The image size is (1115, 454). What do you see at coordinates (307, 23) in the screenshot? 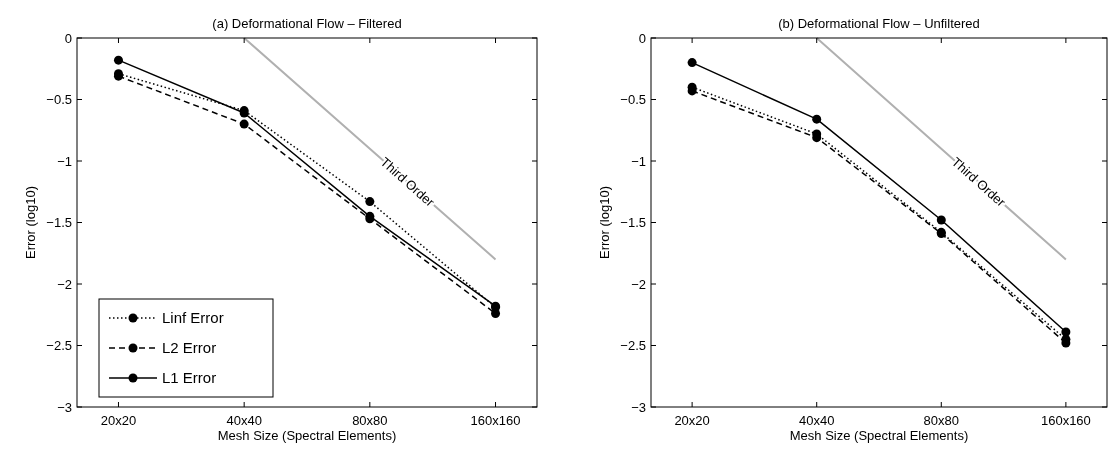
I see `chart-title: (a) Deformational Flow – Filtered` at bounding box center [307, 23].